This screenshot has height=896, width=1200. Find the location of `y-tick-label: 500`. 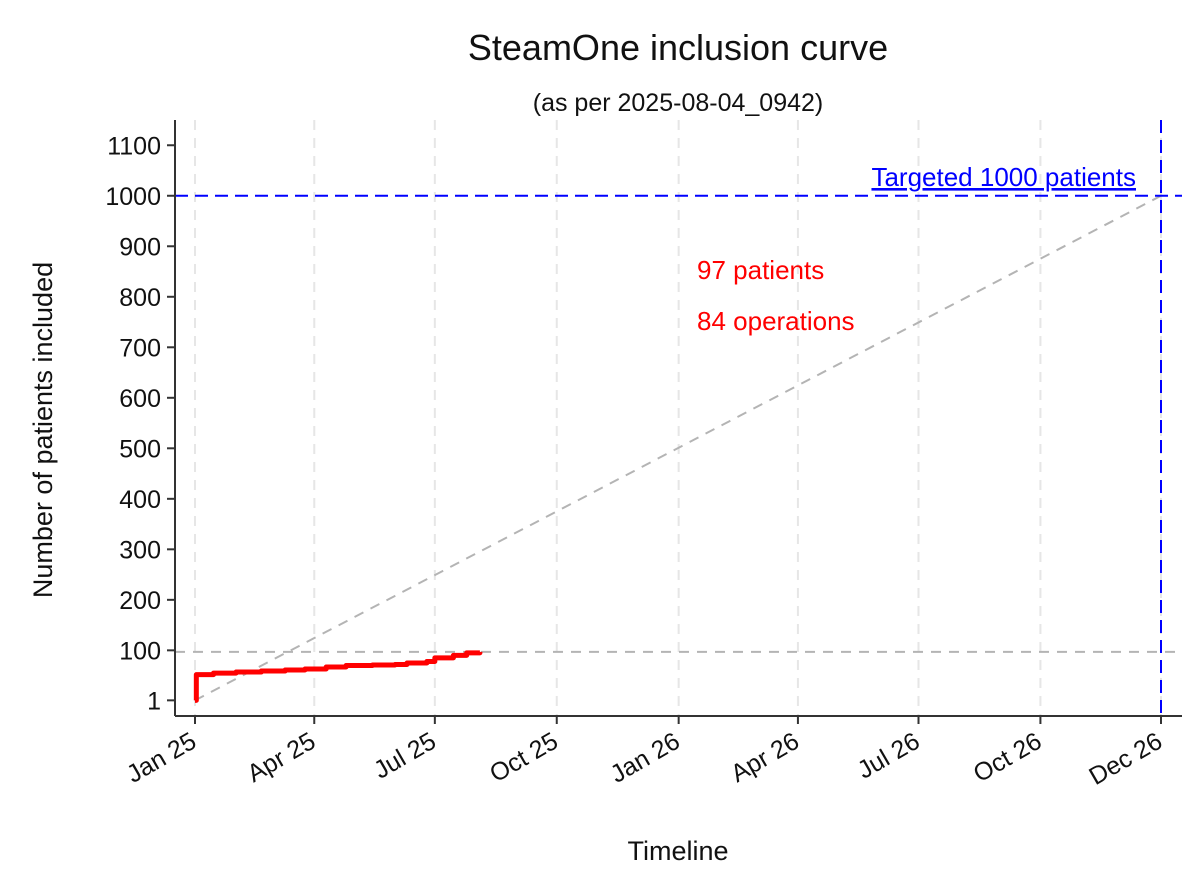

y-tick-label: 500 is located at coordinates (140, 449).